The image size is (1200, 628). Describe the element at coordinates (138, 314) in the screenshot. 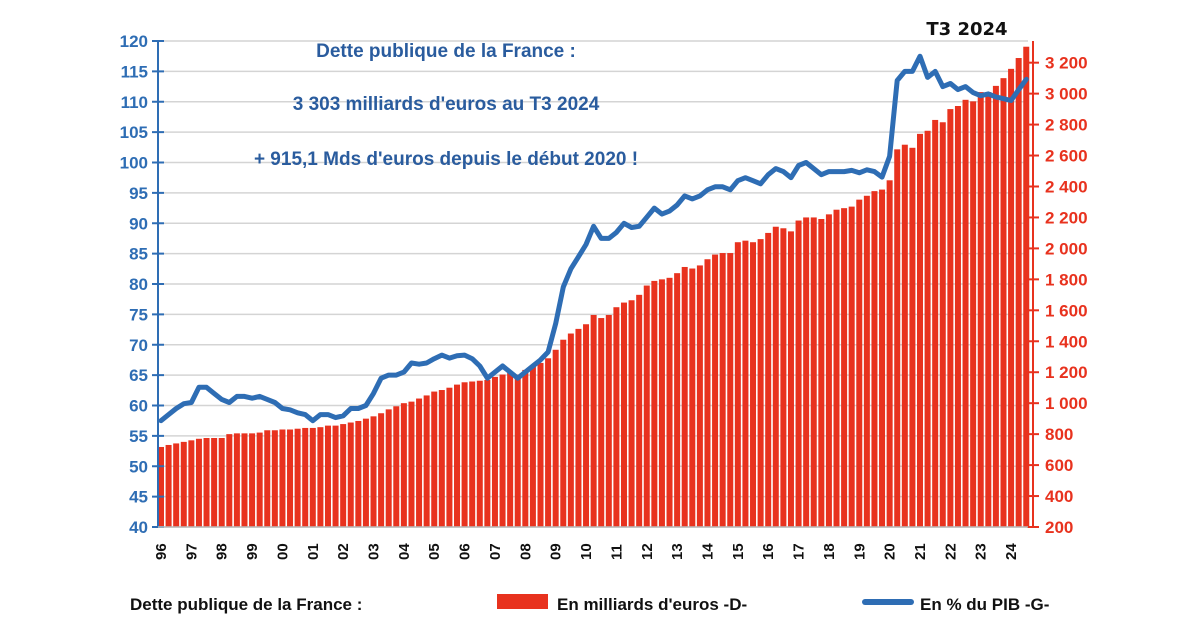

I see `left-axis-tick-label: 75` at that location.